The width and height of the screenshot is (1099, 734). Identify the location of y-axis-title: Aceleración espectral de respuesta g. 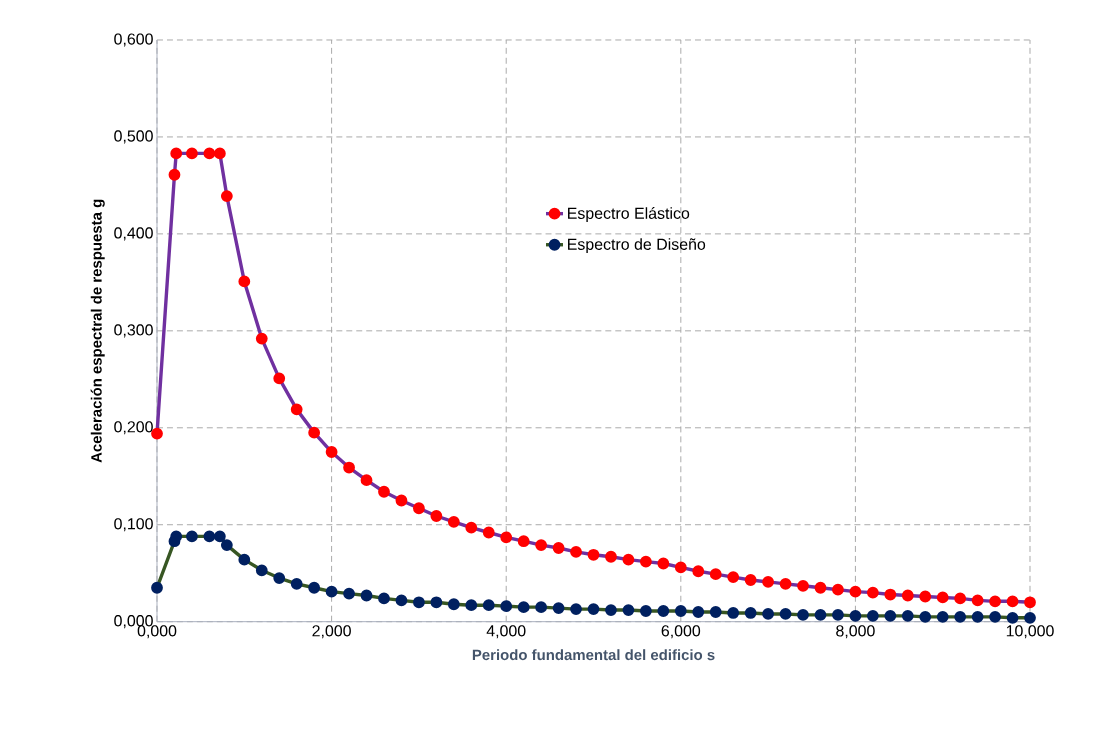
(97, 331).